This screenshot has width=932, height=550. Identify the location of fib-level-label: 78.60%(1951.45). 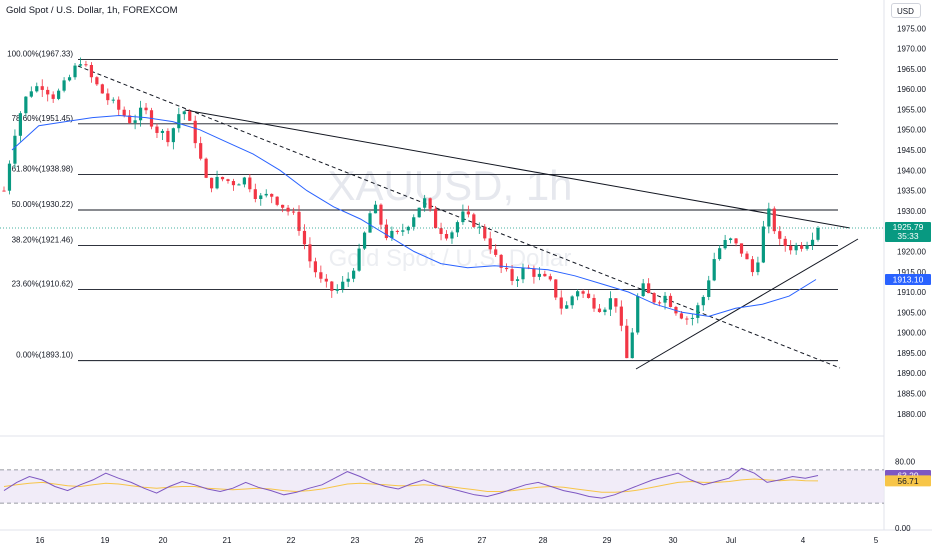
(43, 118).